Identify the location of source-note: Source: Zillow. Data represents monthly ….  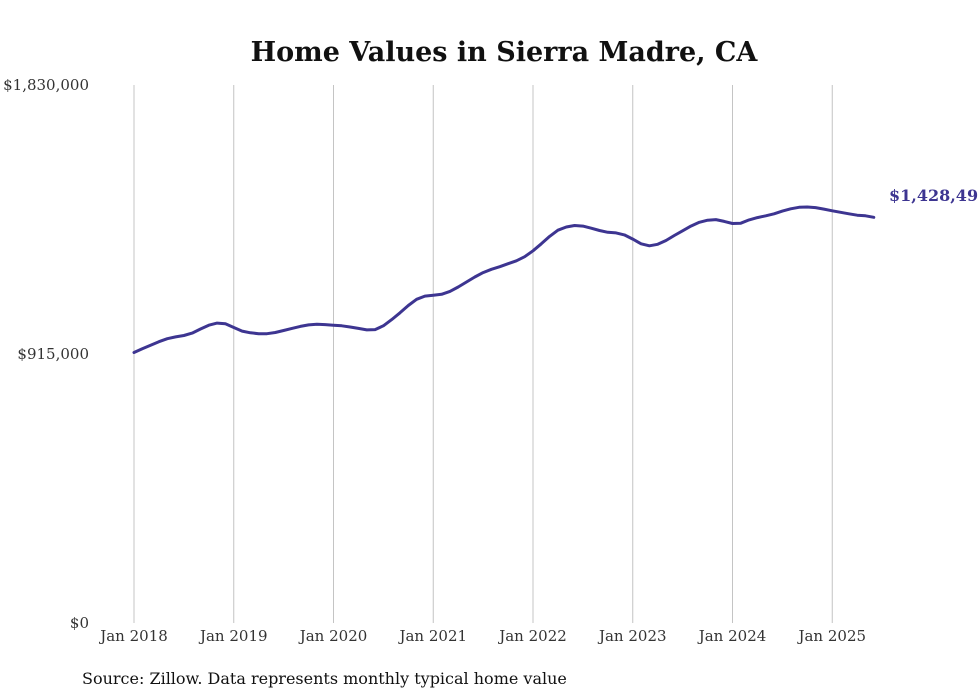
(324, 678).